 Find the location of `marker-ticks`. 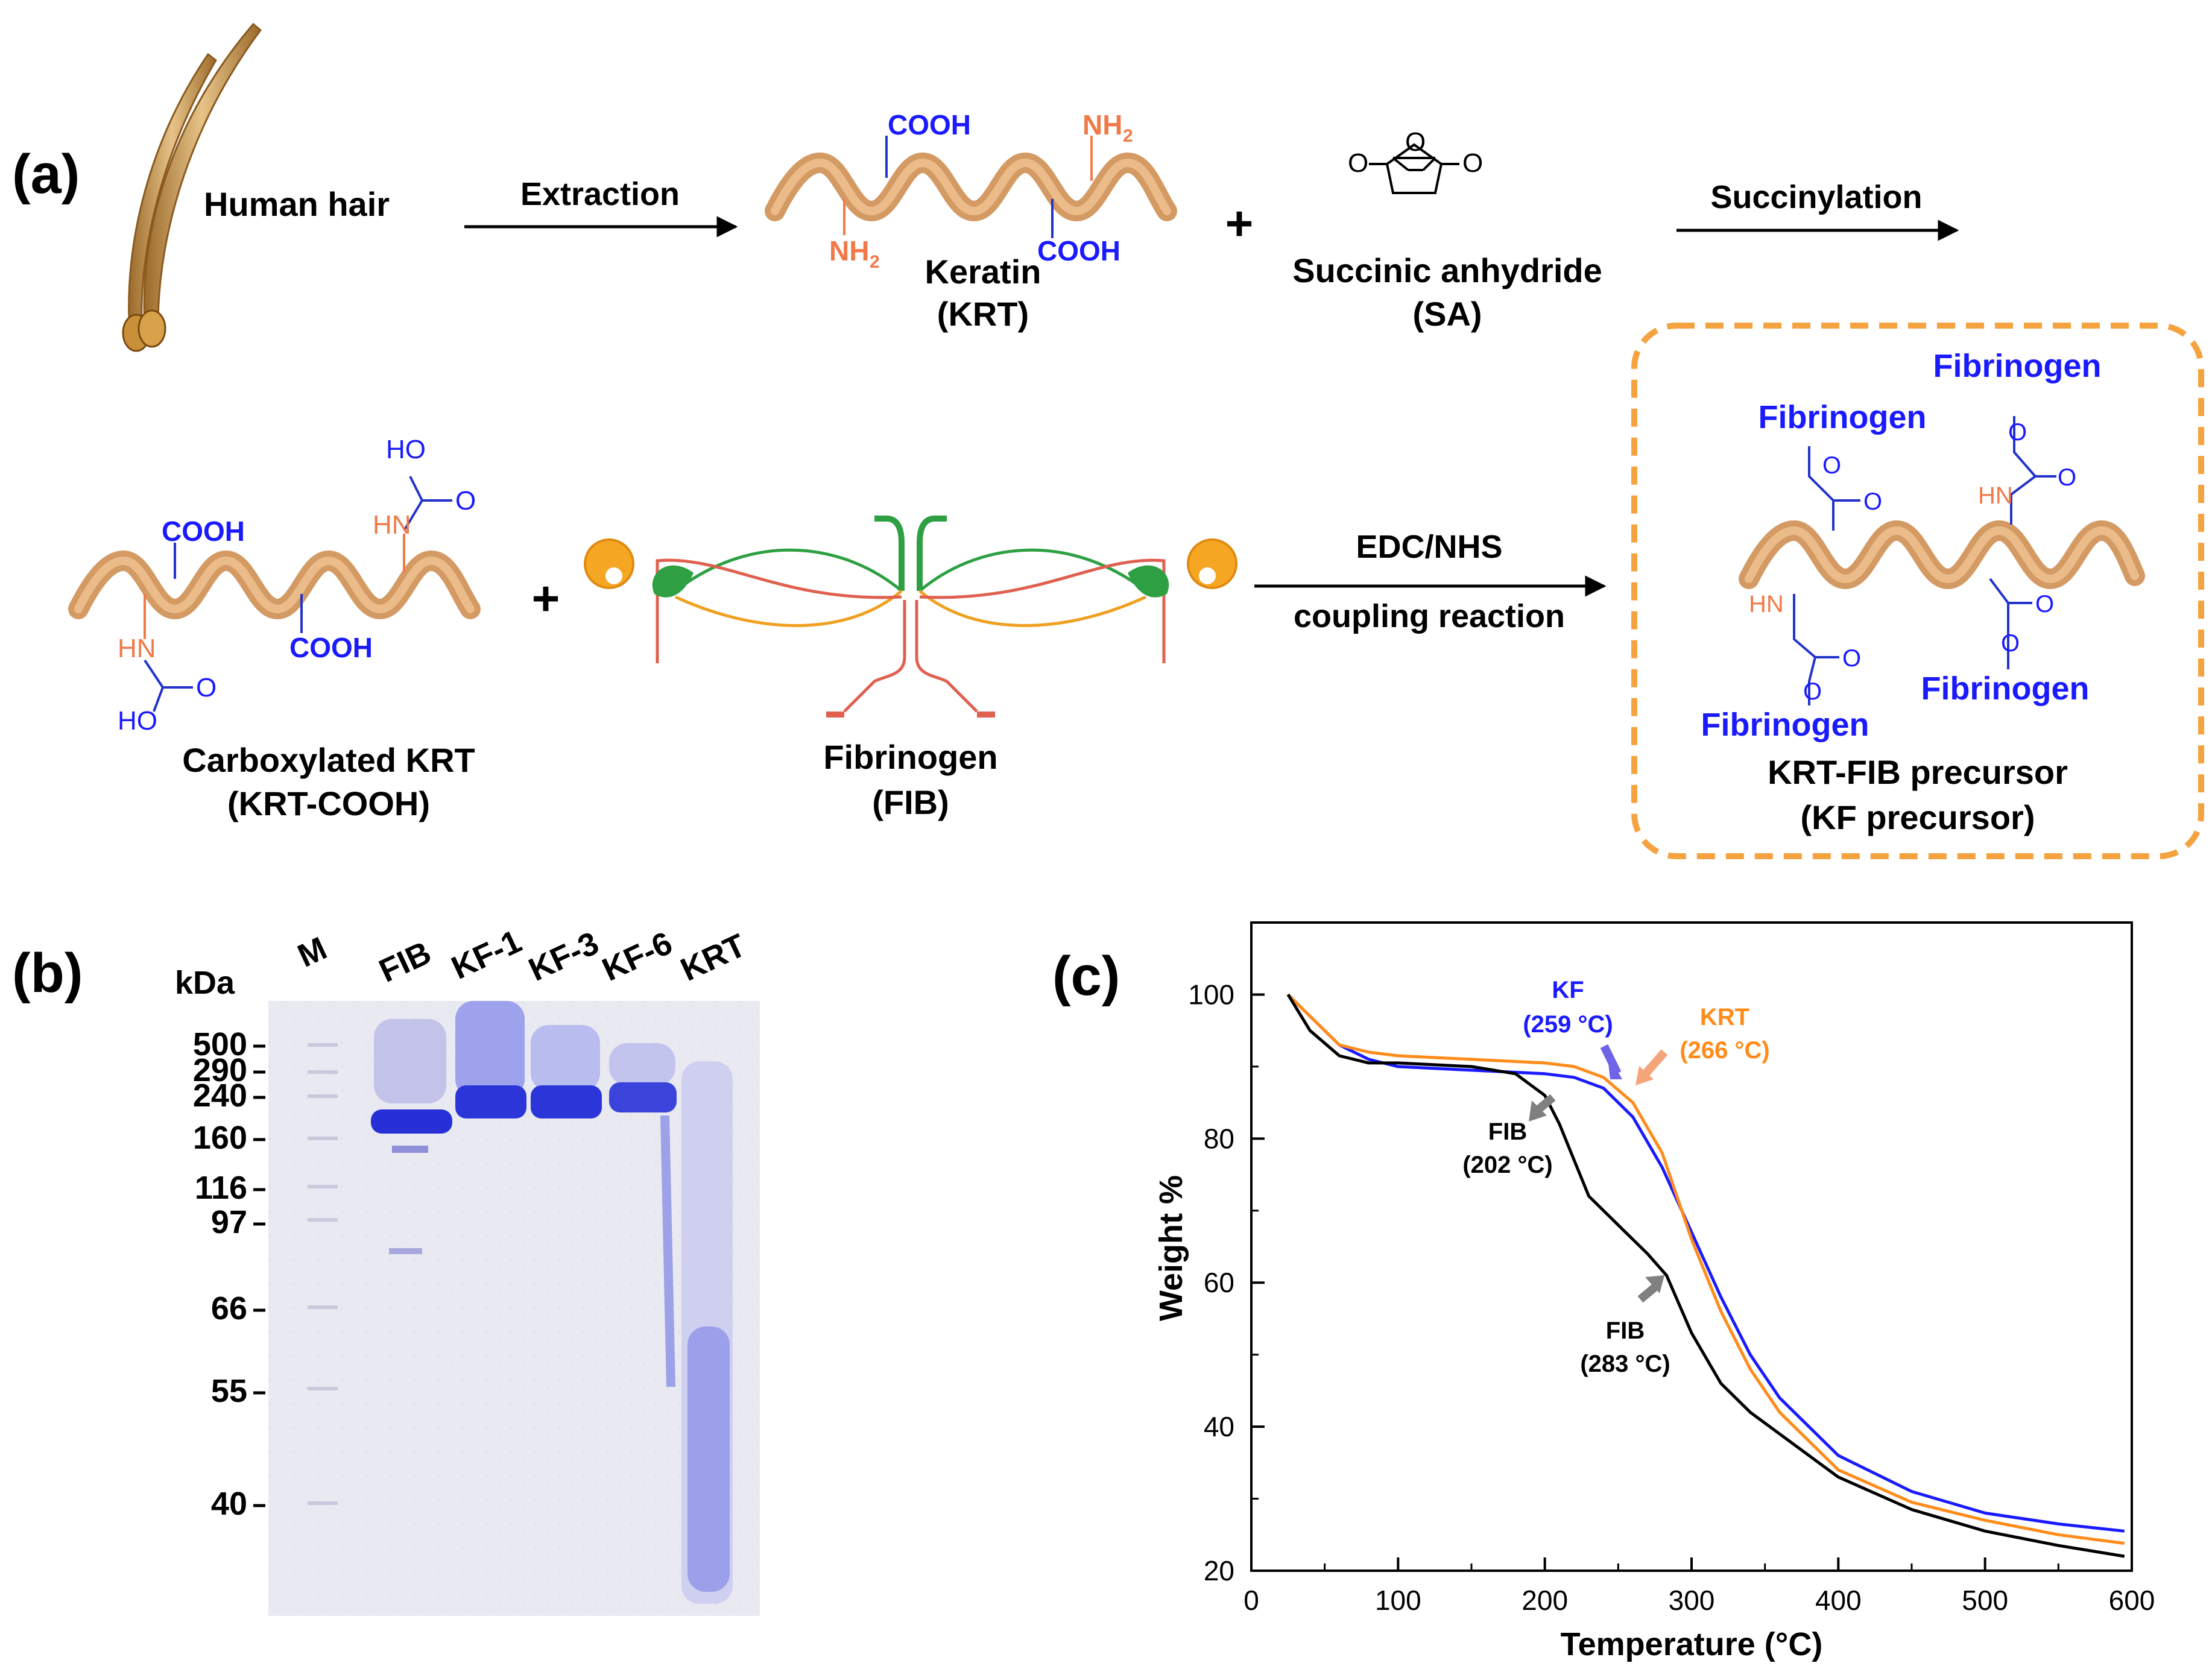

marker-ticks is located at coordinates (259, 1275).